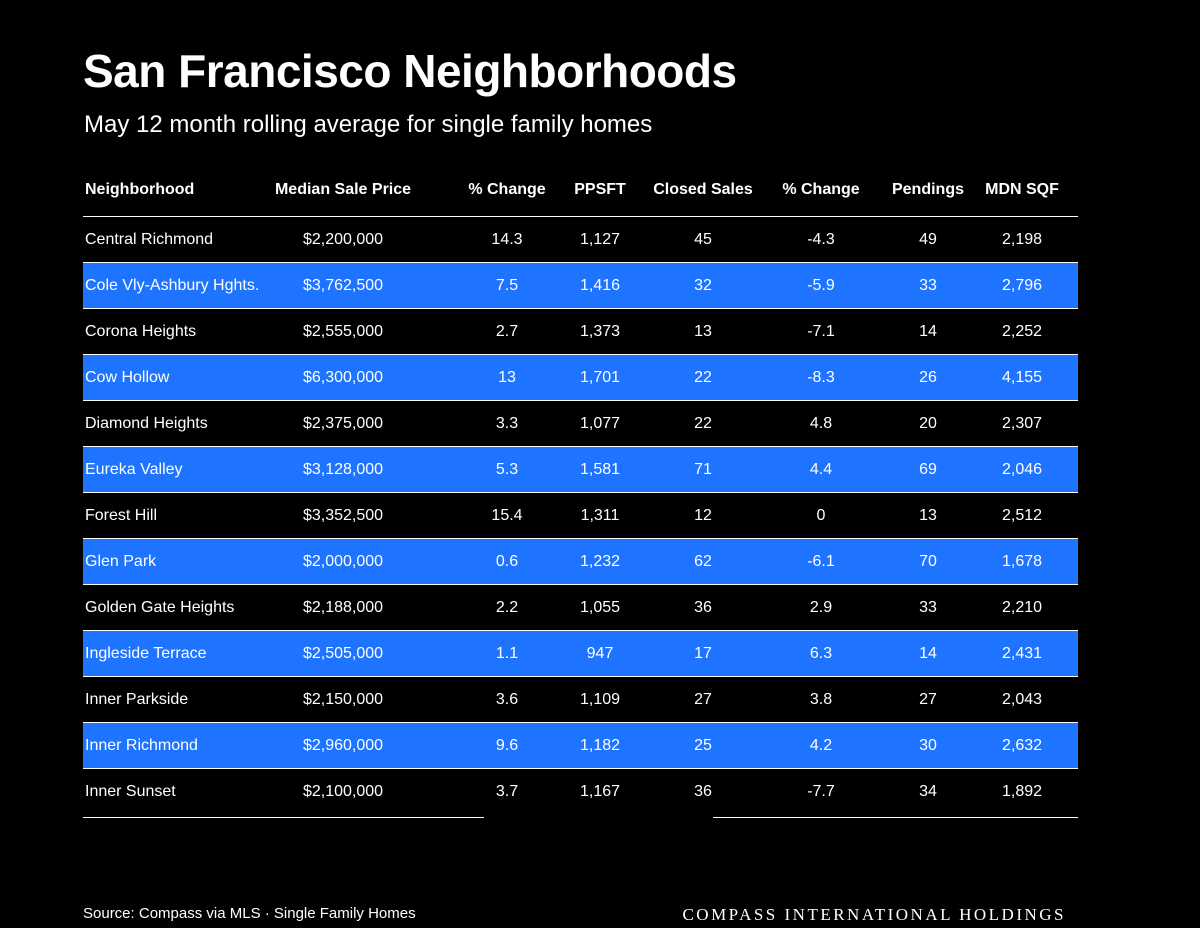  I want to click on cell-price-change: 13, so click(507, 377).